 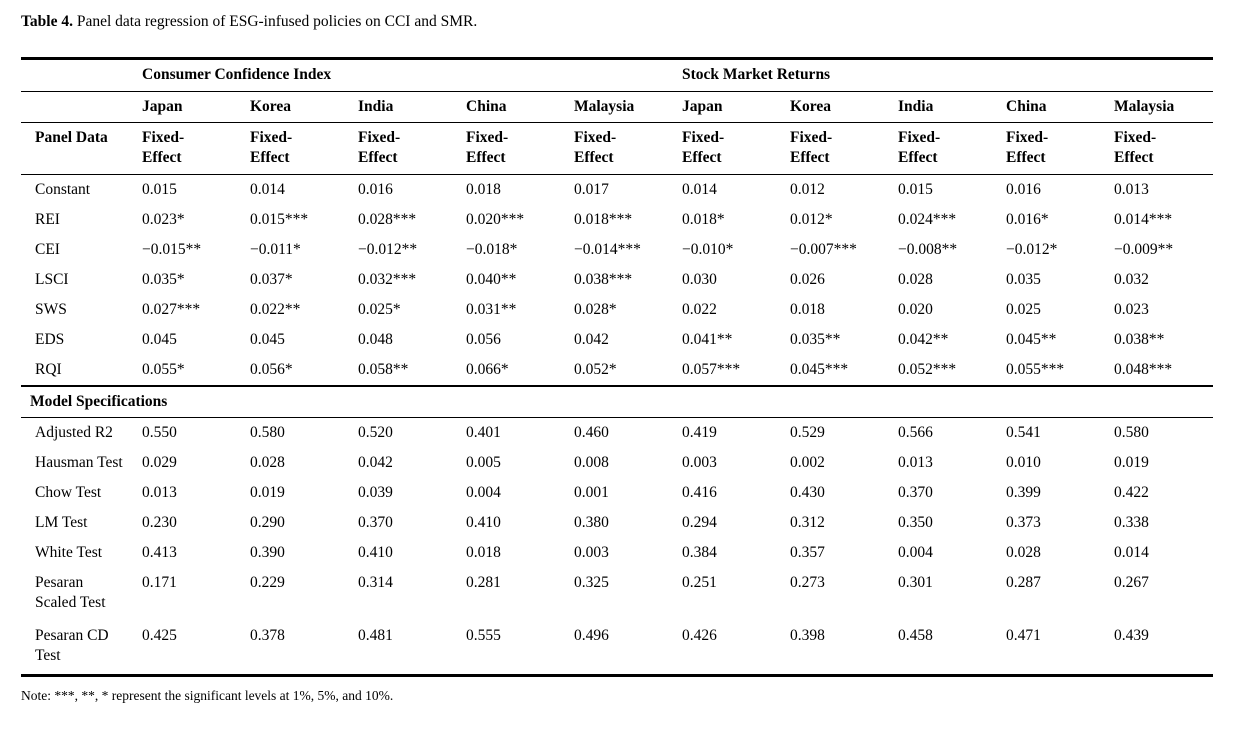 I want to click on group-header-smr: Stock Market Returns, so click(x=943, y=75).